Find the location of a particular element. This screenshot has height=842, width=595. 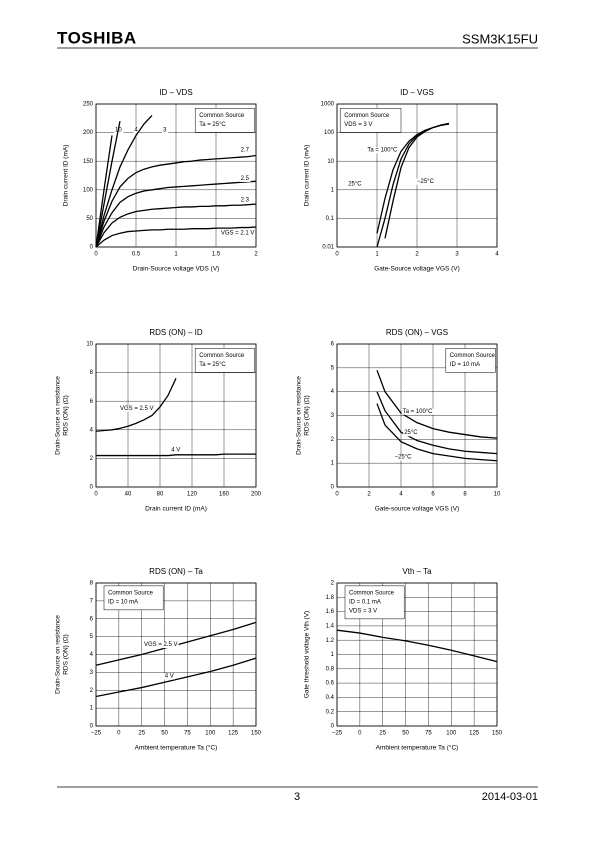

x-tick-label: −25 is located at coordinates (337, 734).